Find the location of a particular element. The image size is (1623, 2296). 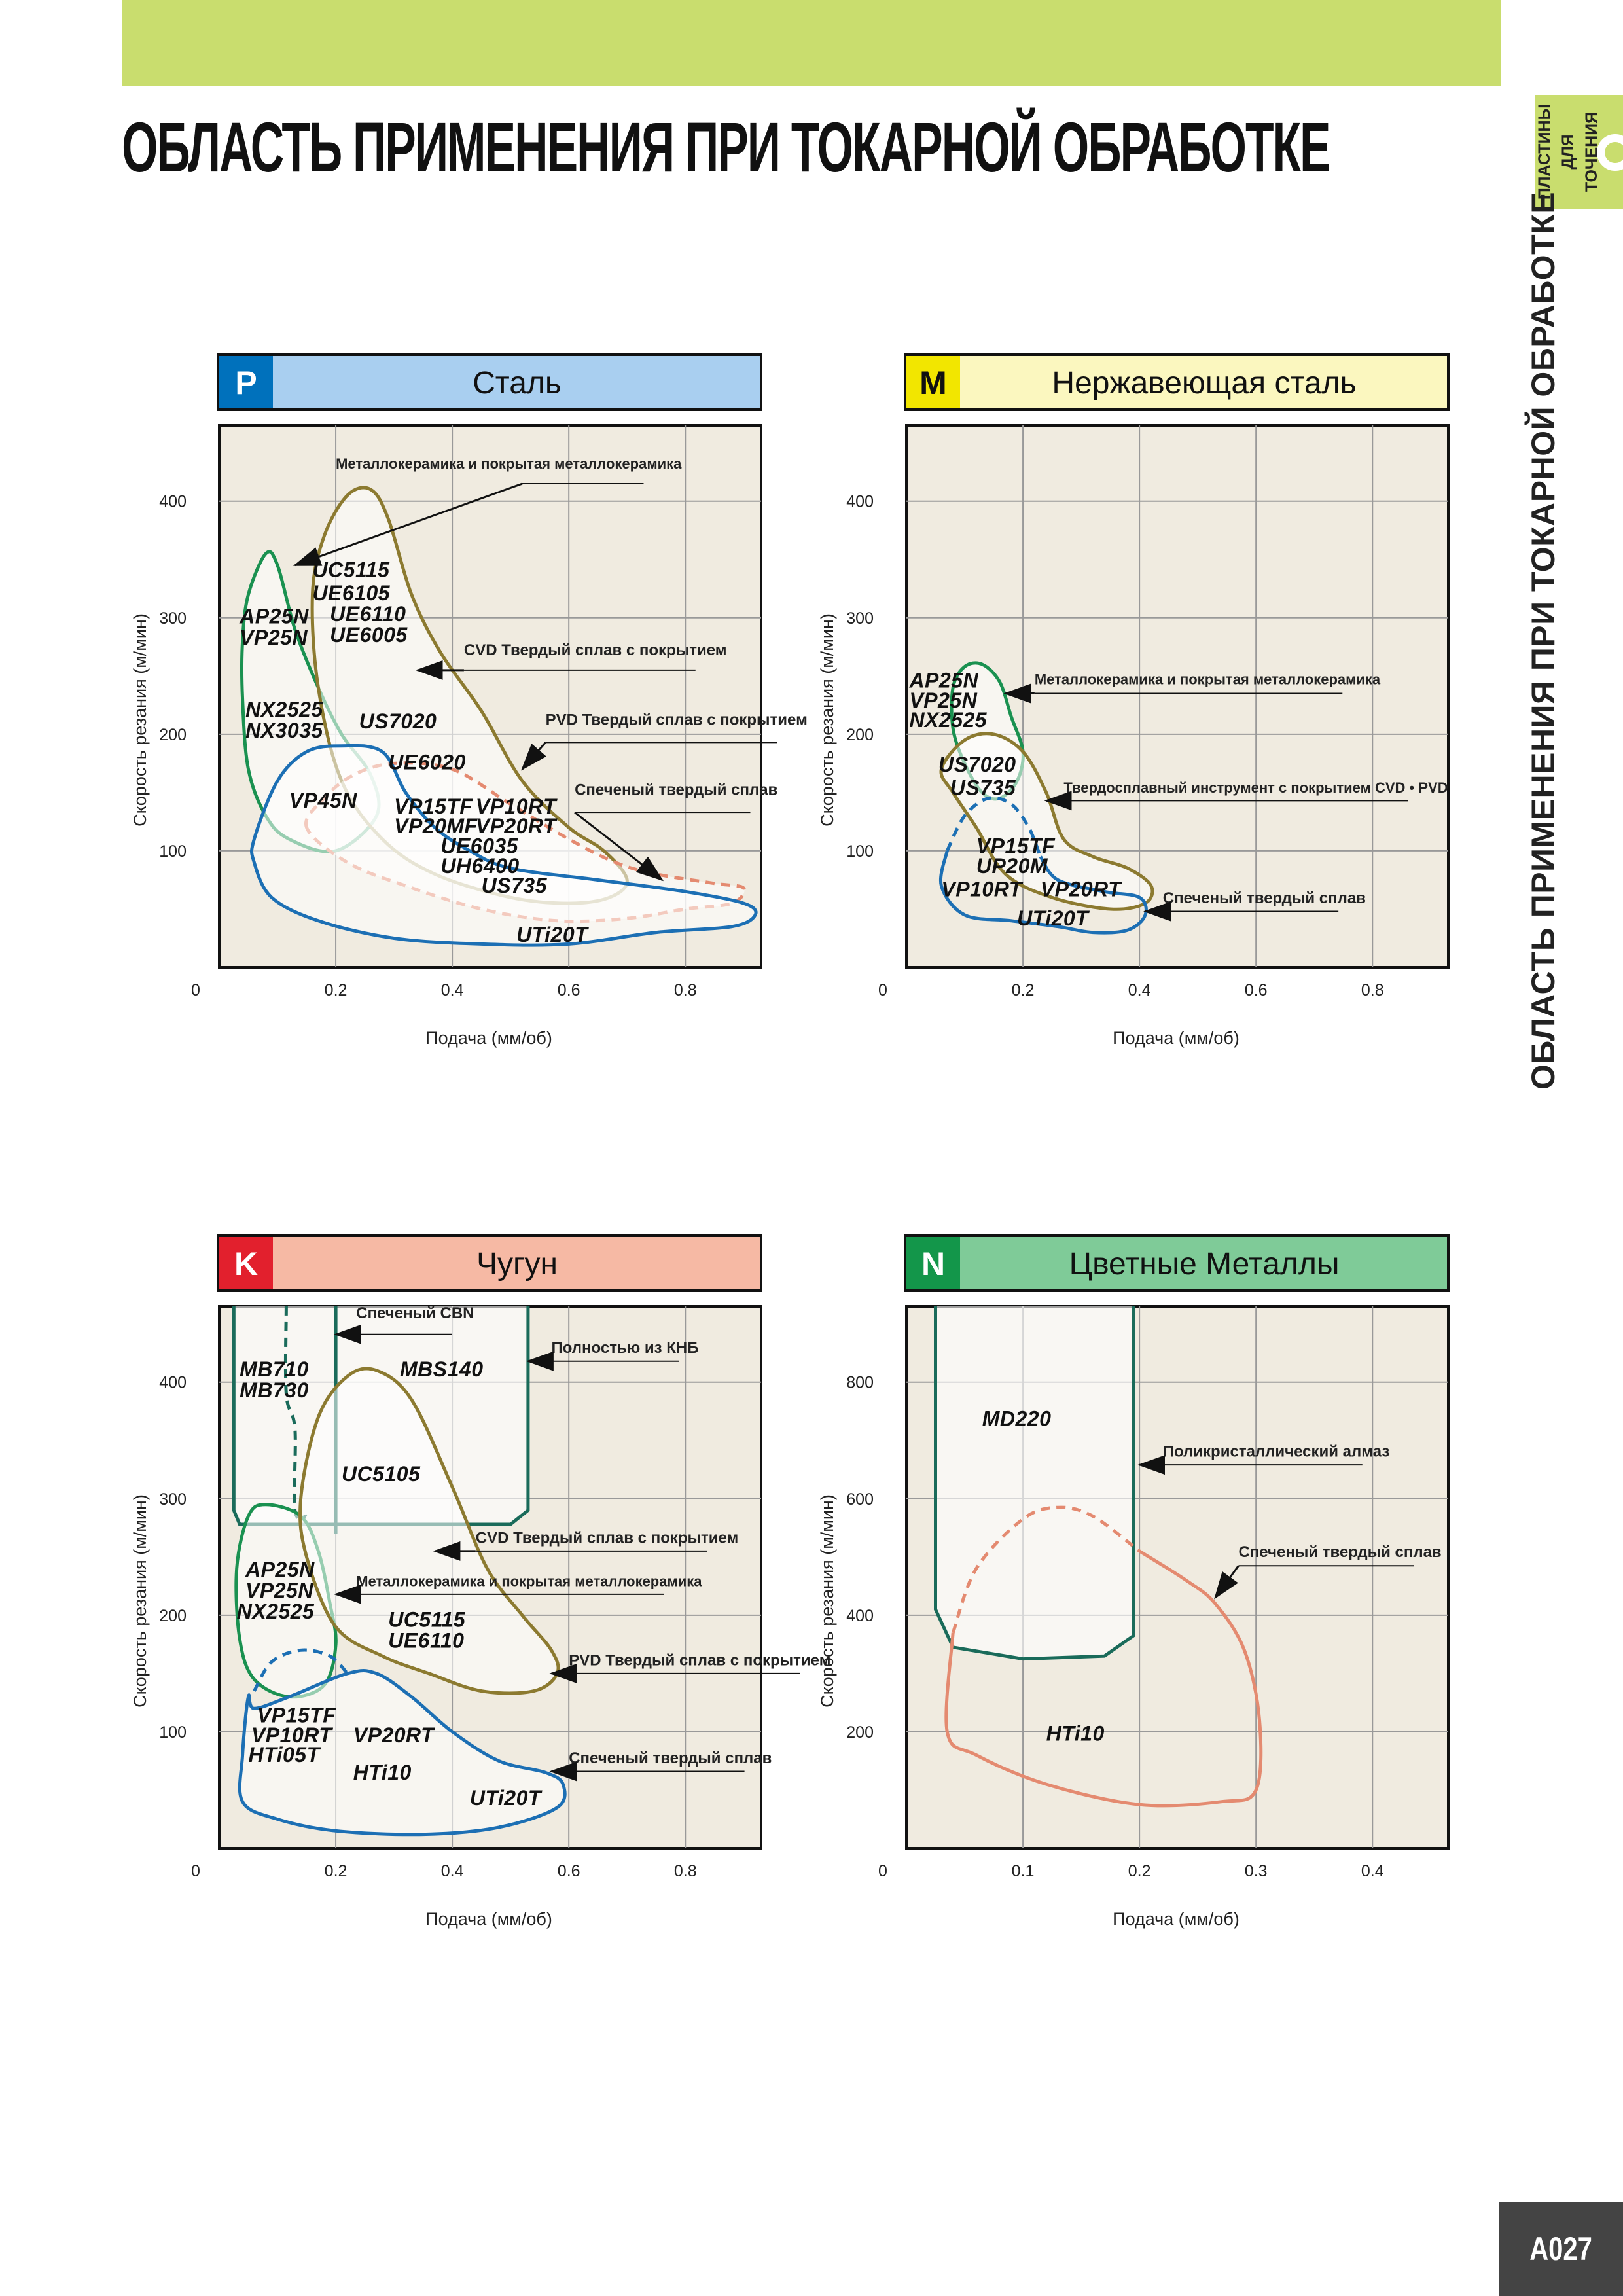

y-tick-non-ferrous: 800 is located at coordinates (860, 1383).